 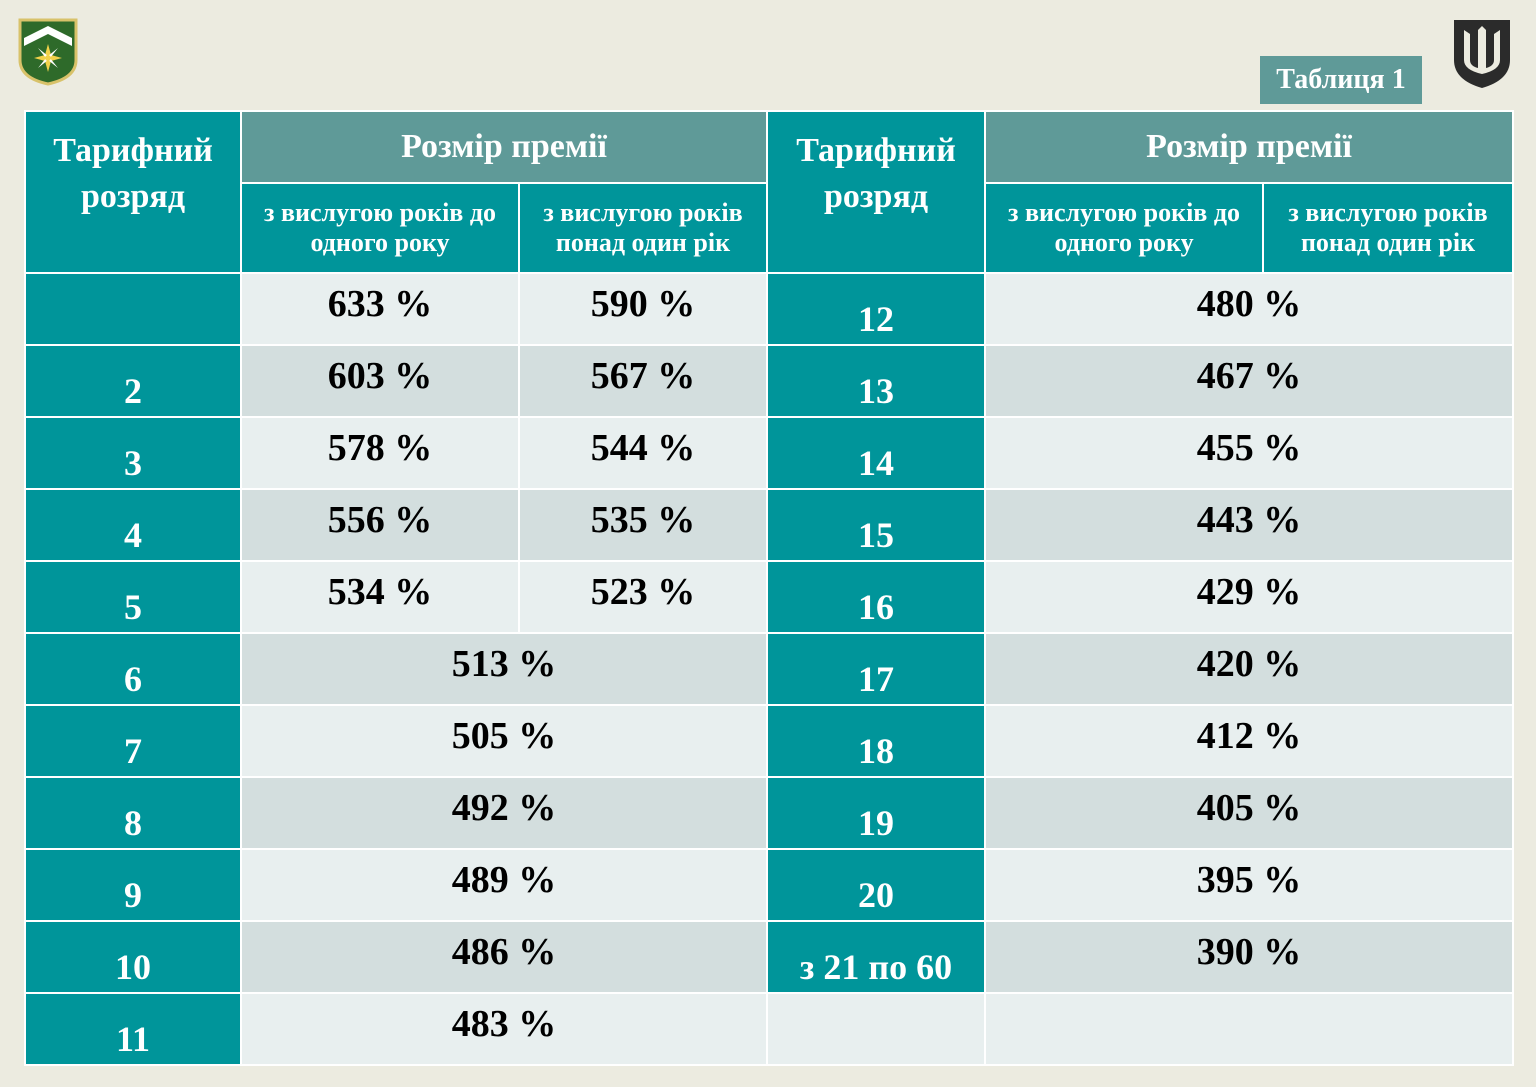 What do you see at coordinates (133, 1029) in the screenshot?
I see `rank-cell: 11` at bounding box center [133, 1029].